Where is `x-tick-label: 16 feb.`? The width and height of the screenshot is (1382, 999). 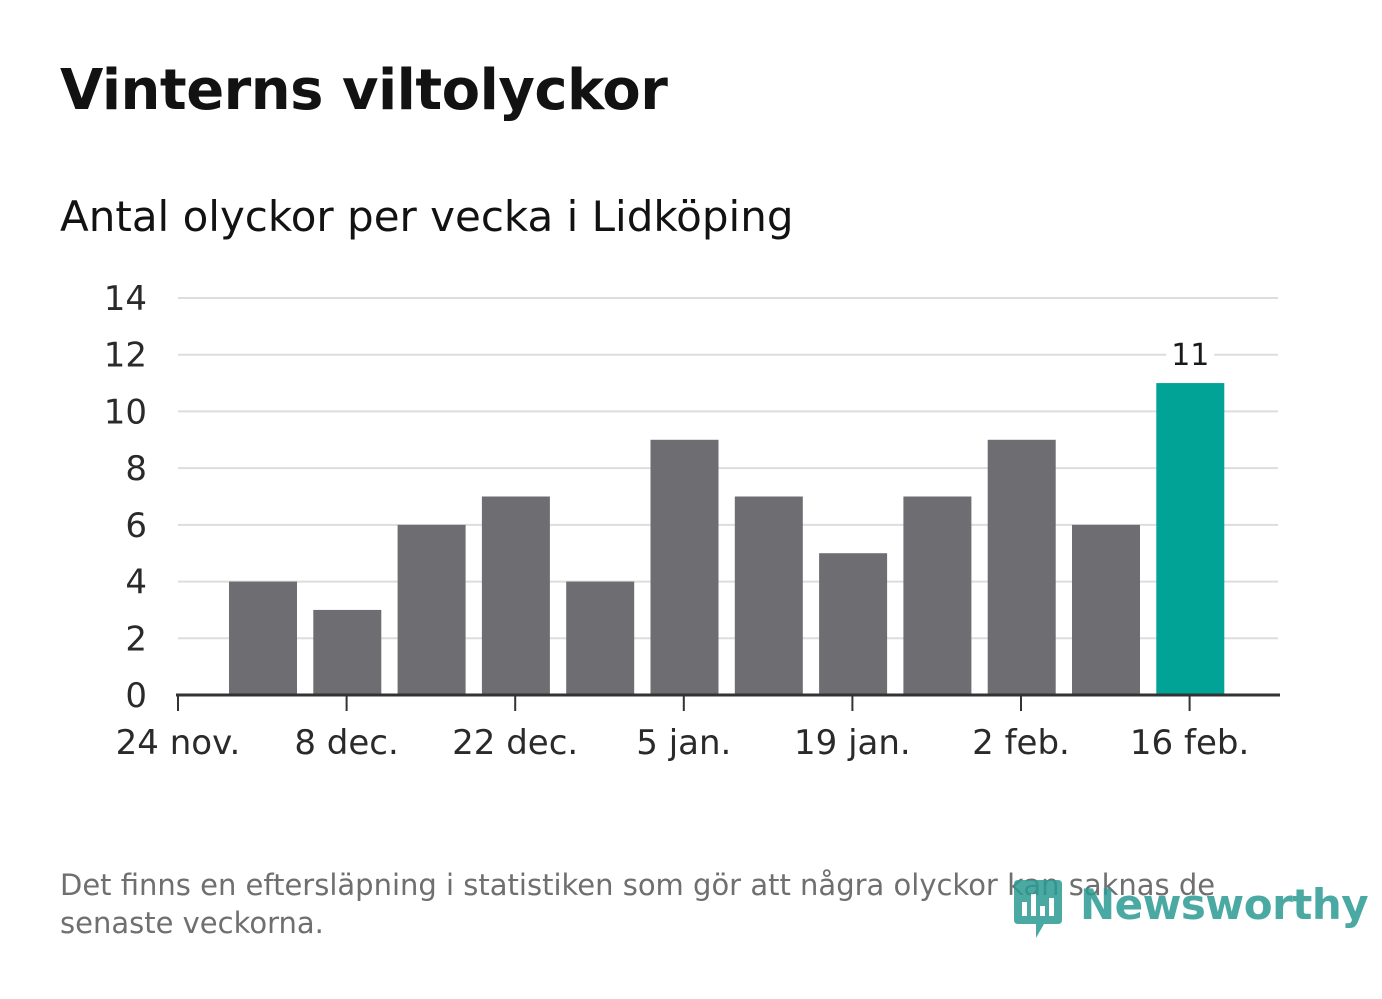 x-tick-label: 16 feb. is located at coordinates (1189, 743).